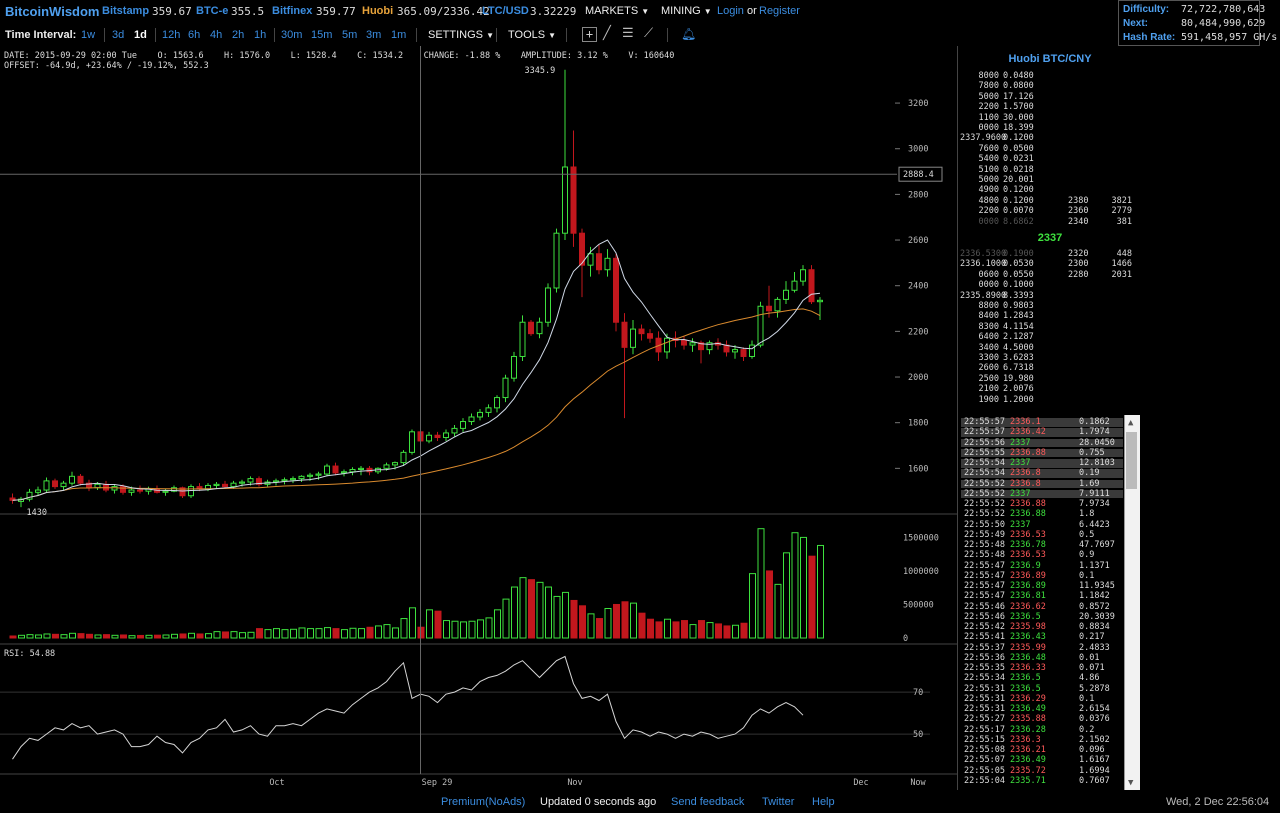  What do you see at coordinates (1223, 9) in the screenshot?
I see `difficulty-value: 72,722,780,643` at bounding box center [1223, 9].